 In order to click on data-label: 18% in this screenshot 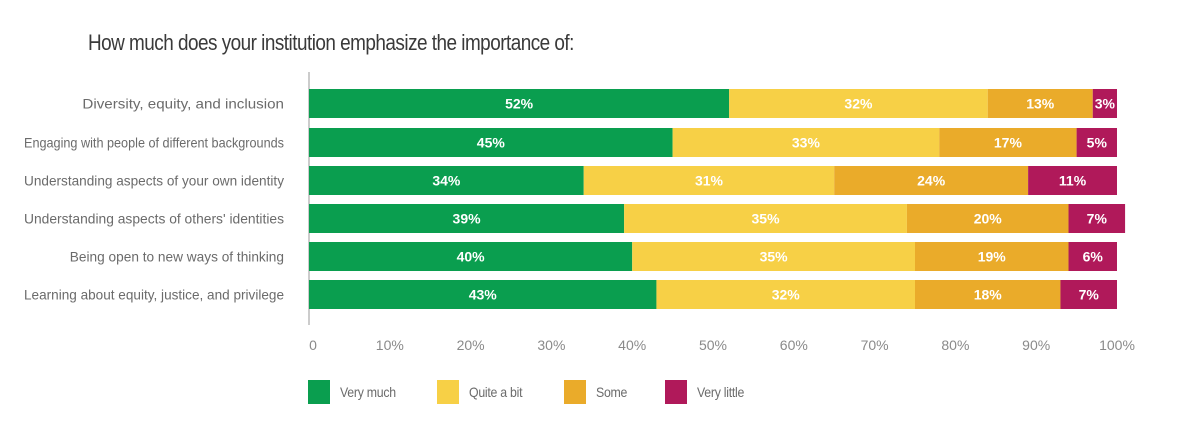, I will do `click(988, 295)`.